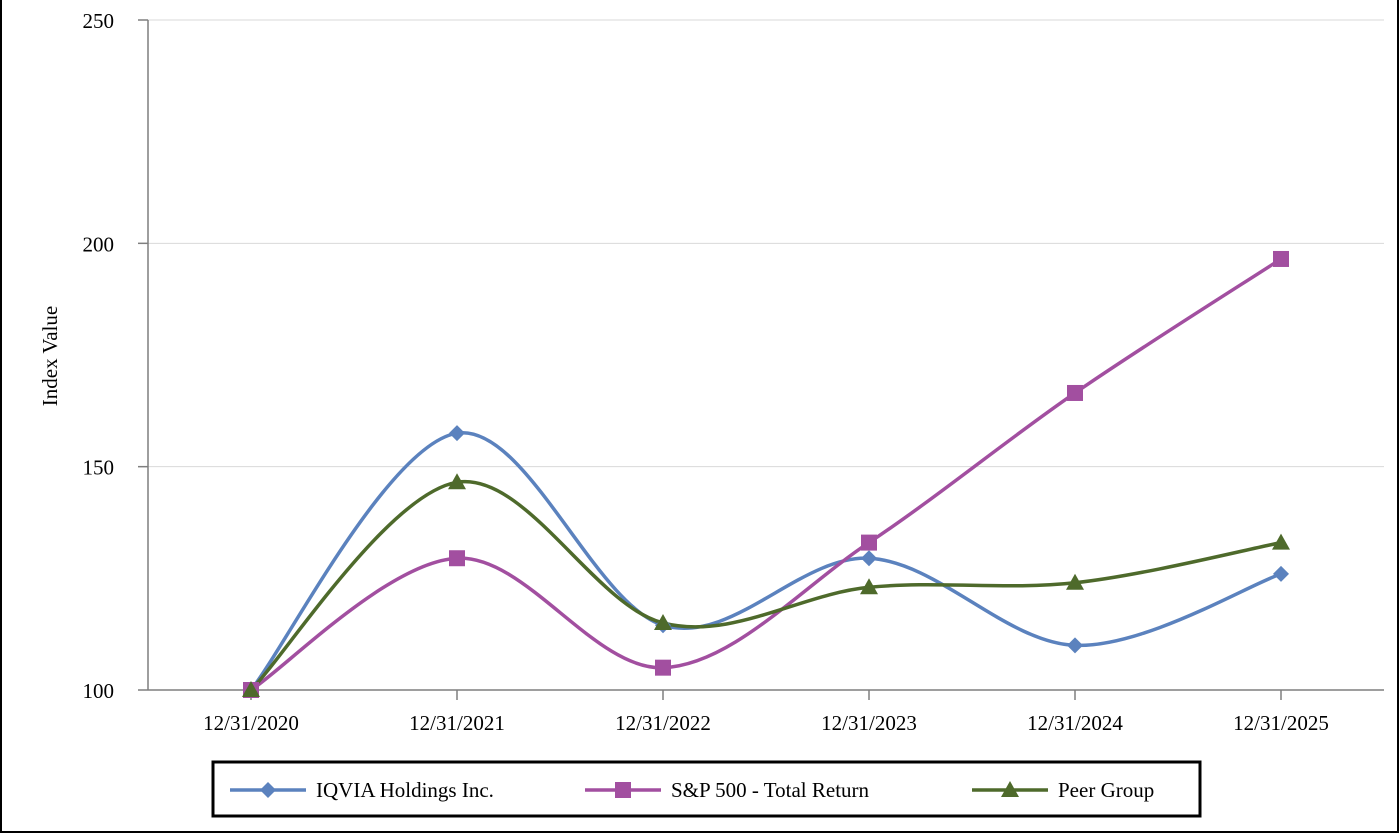 The width and height of the screenshot is (1399, 836). What do you see at coordinates (99, 244) in the screenshot?
I see `y-tick-label: 200` at bounding box center [99, 244].